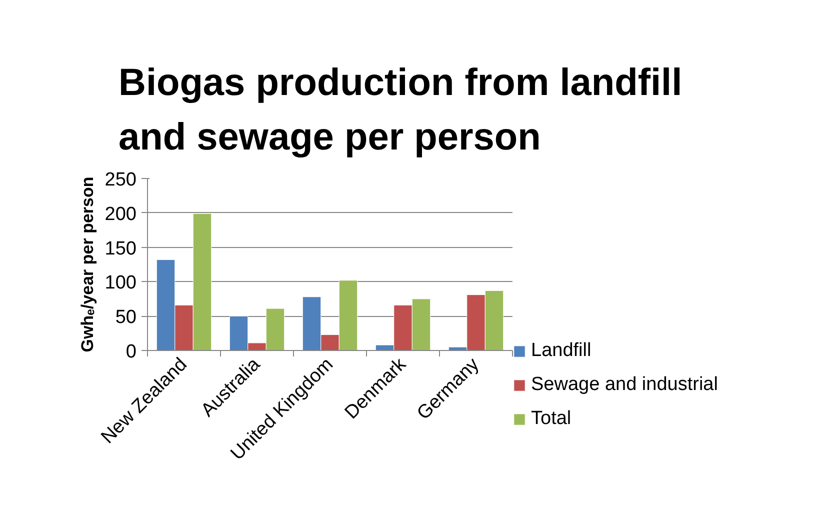 The image size is (828, 525). What do you see at coordinates (561, 351) in the screenshot?
I see `legend-label: Landfill` at bounding box center [561, 351].